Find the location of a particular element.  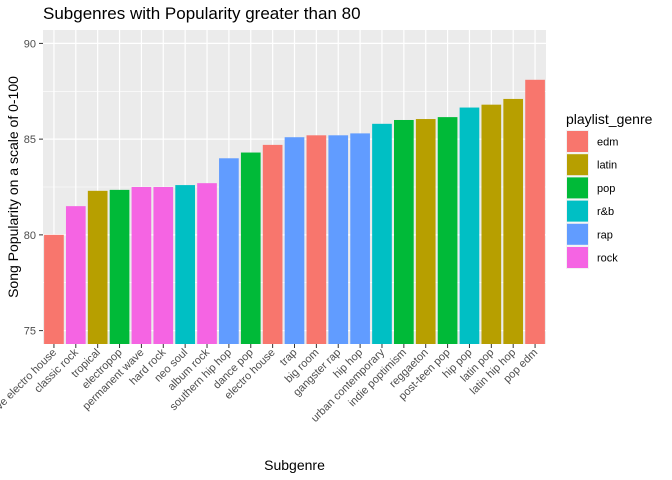

legend-label: edm is located at coordinates (607, 143).